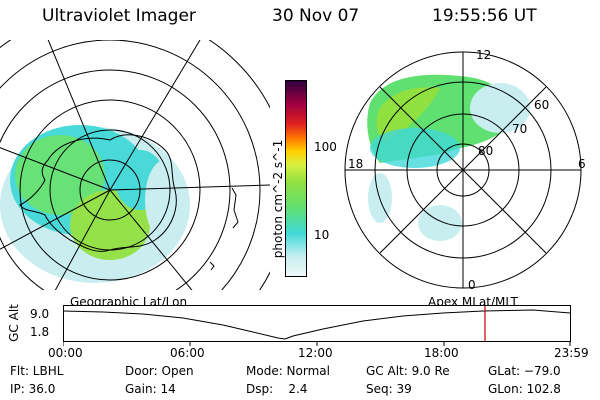  What do you see at coordinates (356, 164) in the screenshot?
I see `mlt-label-18: 18` at bounding box center [356, 164].